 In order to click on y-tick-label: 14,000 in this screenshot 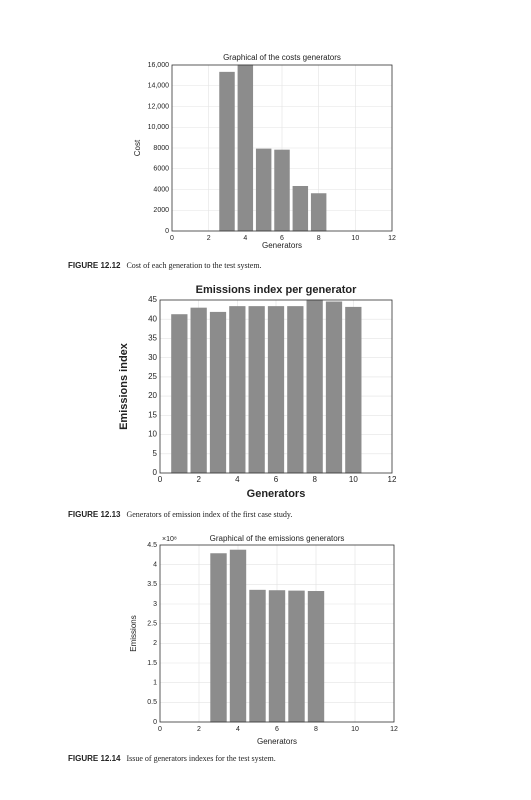, I will do `click(159, 86)`.